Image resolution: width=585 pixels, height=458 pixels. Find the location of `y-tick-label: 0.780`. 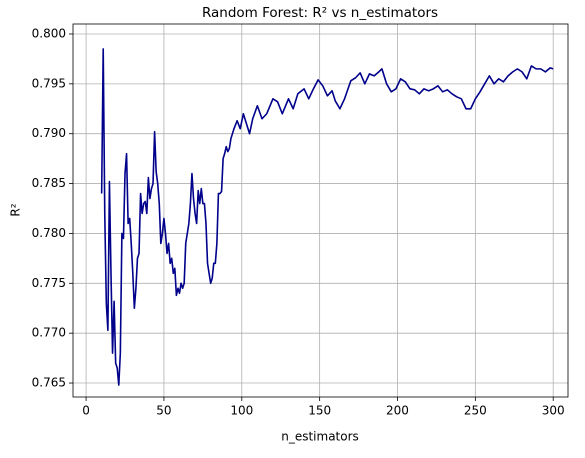

y-tick-label: 0.780 is located at coordinates (49, 233).